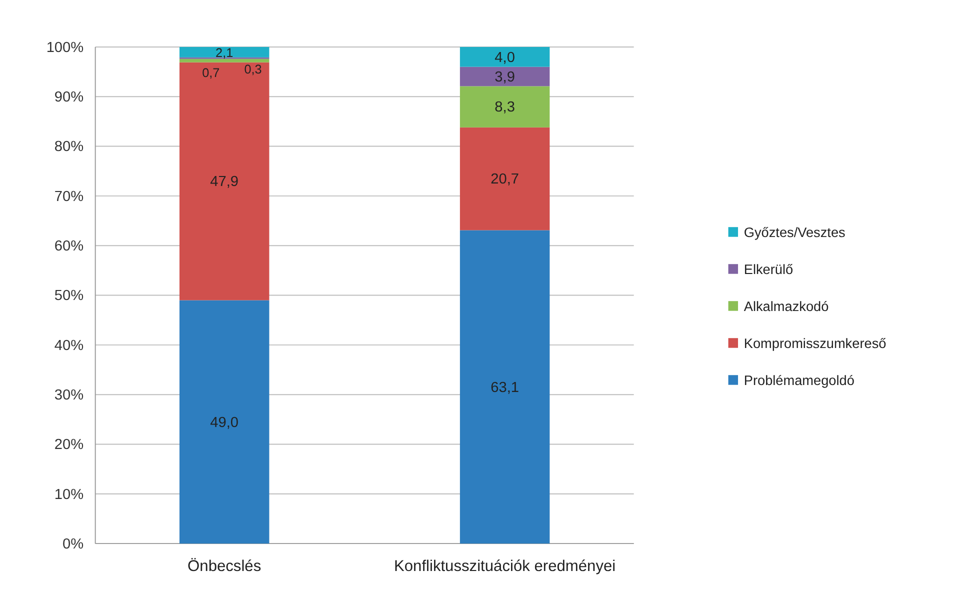 The height and width of the screenshot is (610, 958). I want to click on legend-label: Győztes/Vesztes, so click(795, 232).